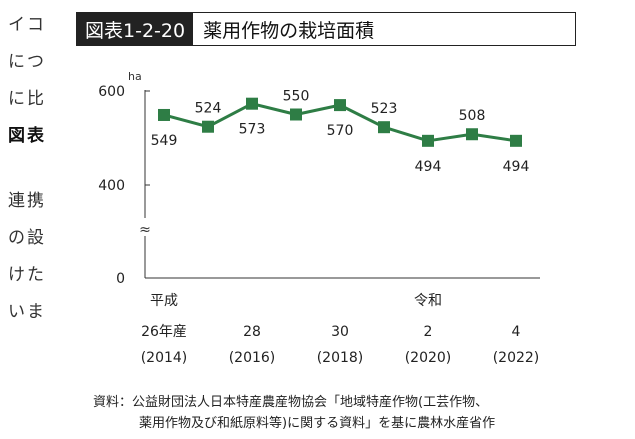  What do you see at coordinates (291, 402) in the screenshot?
I see `source-line-1: 資料：公益財団法人日本特産農産物協会「地域特産作物(工芸作物、` at bounding box center [291, 402].